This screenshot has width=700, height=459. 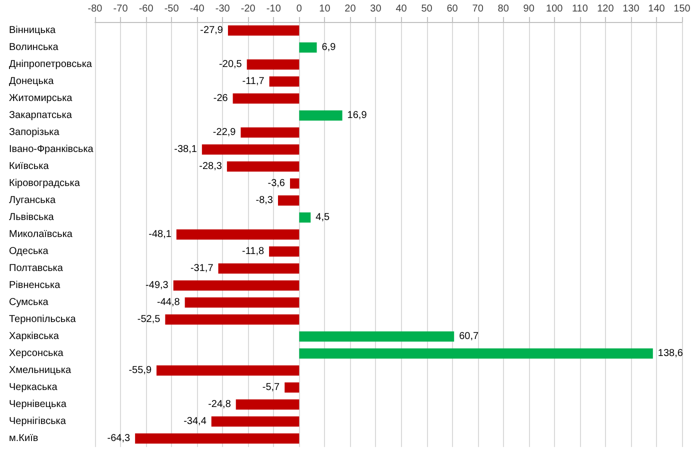 What do you see at coordinates (469, 336) in the screenshot?
I see `data-label: 60,7` at bounding box center [469, 336].